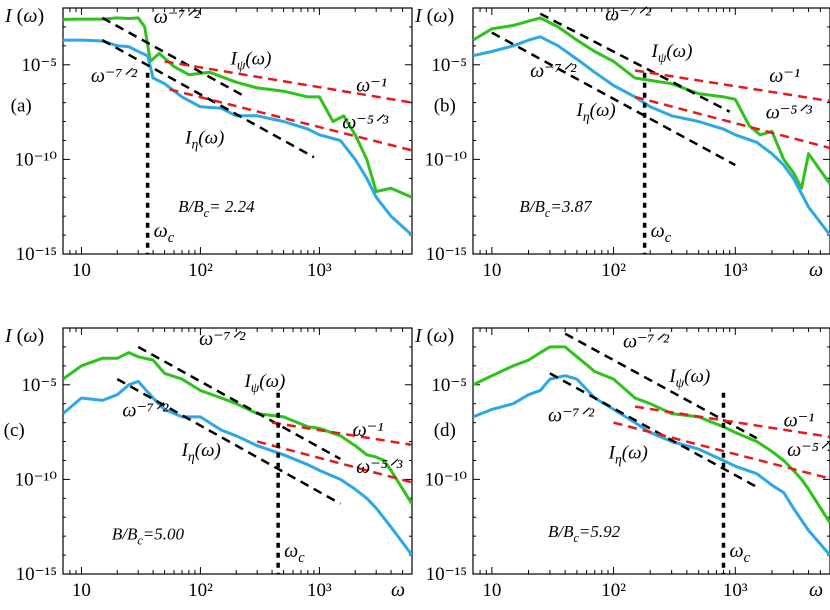 This screenshot has height=610, width=830. Describe the element at coordinates (21, 105) in the screenshot. I see `panel-label: (a)` at that location.